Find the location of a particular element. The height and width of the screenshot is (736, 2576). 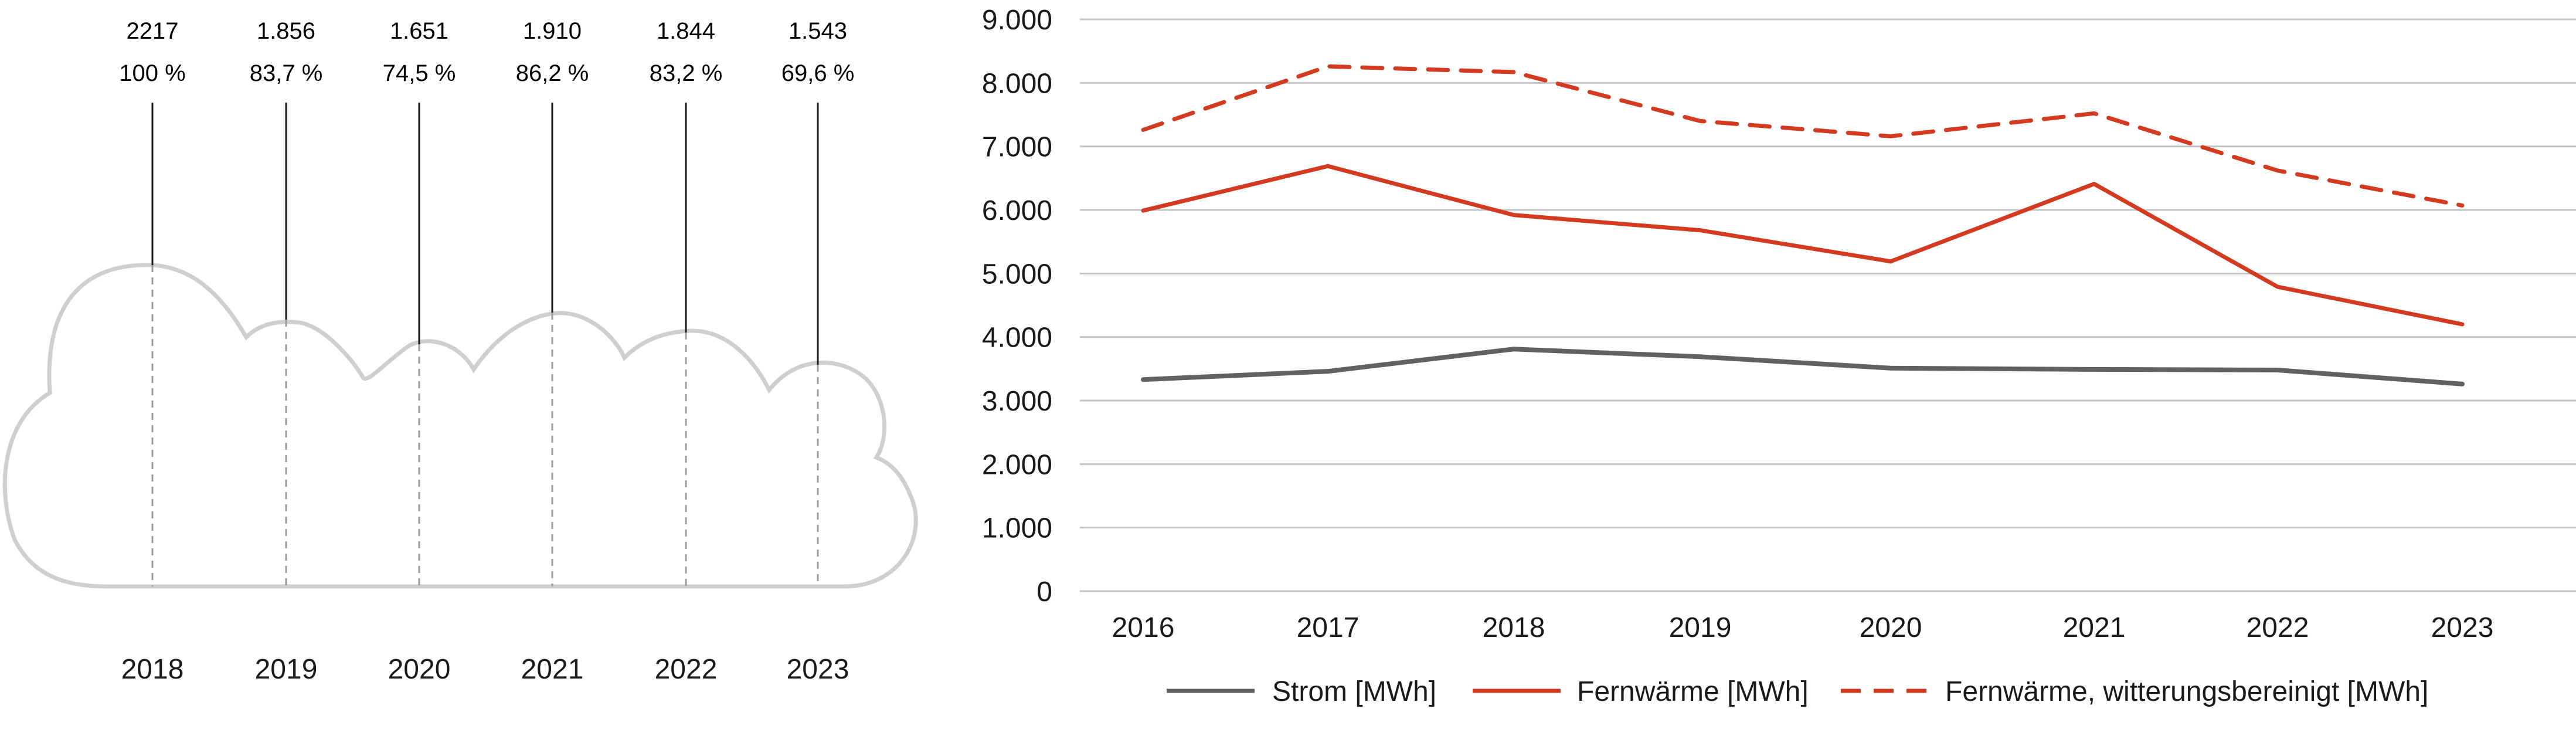

x-tick-label-2020: 2020 is located at coordinates (1891, 627).